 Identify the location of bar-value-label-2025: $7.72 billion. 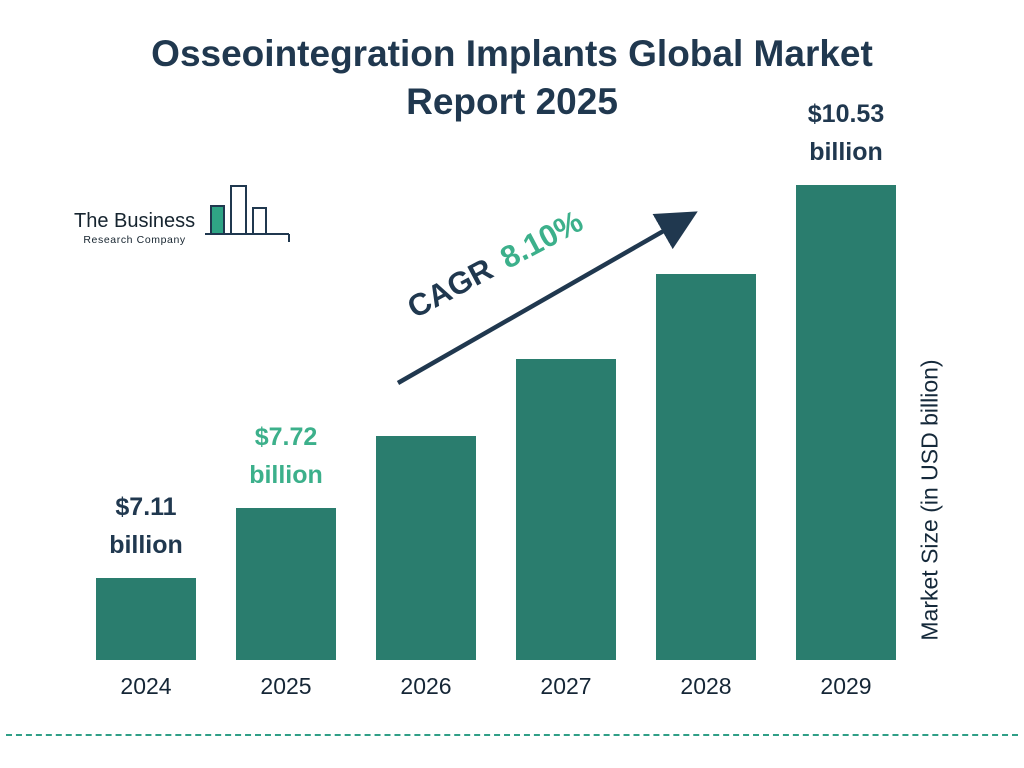
(286, 456).